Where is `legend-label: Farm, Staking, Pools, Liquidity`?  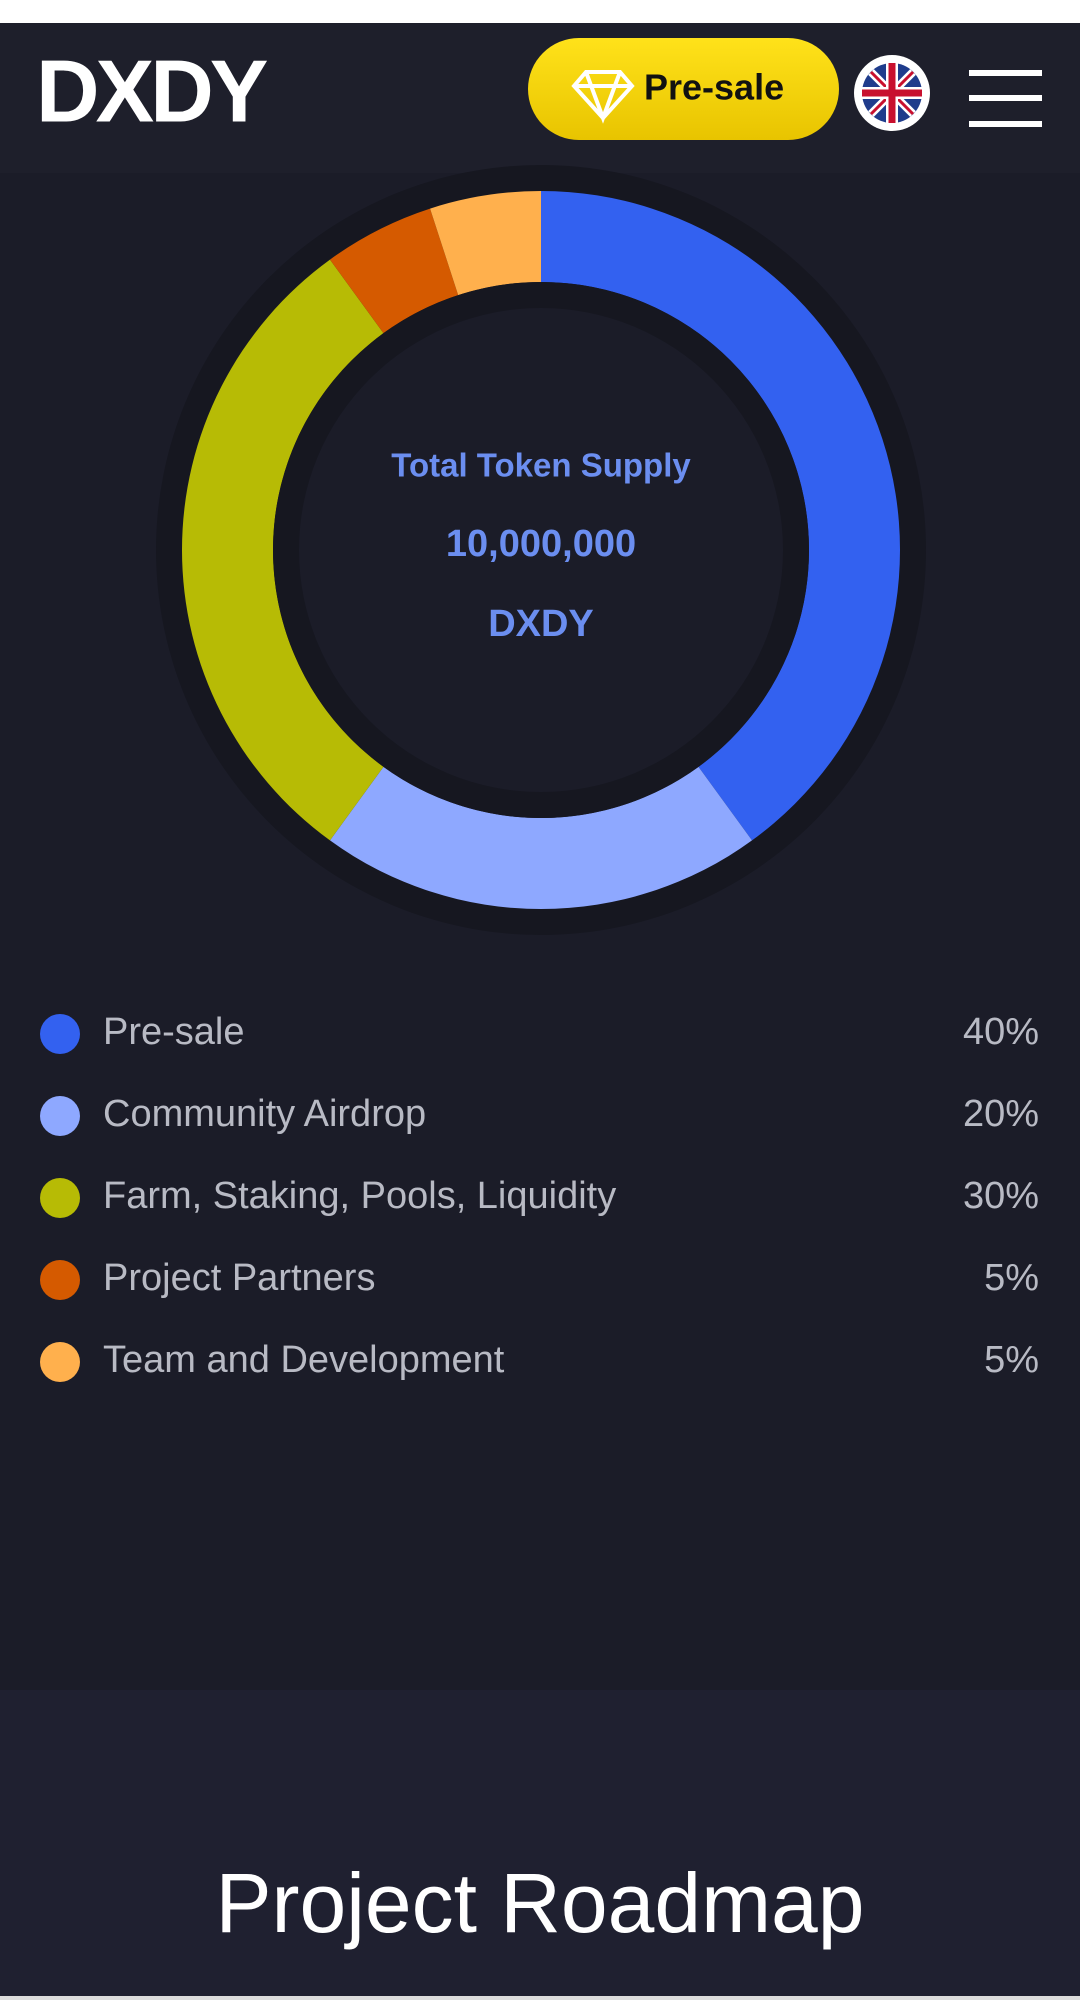
legend-label: Farm, Staking, Pools, Liquidity is located at coordinates (359, 1196).